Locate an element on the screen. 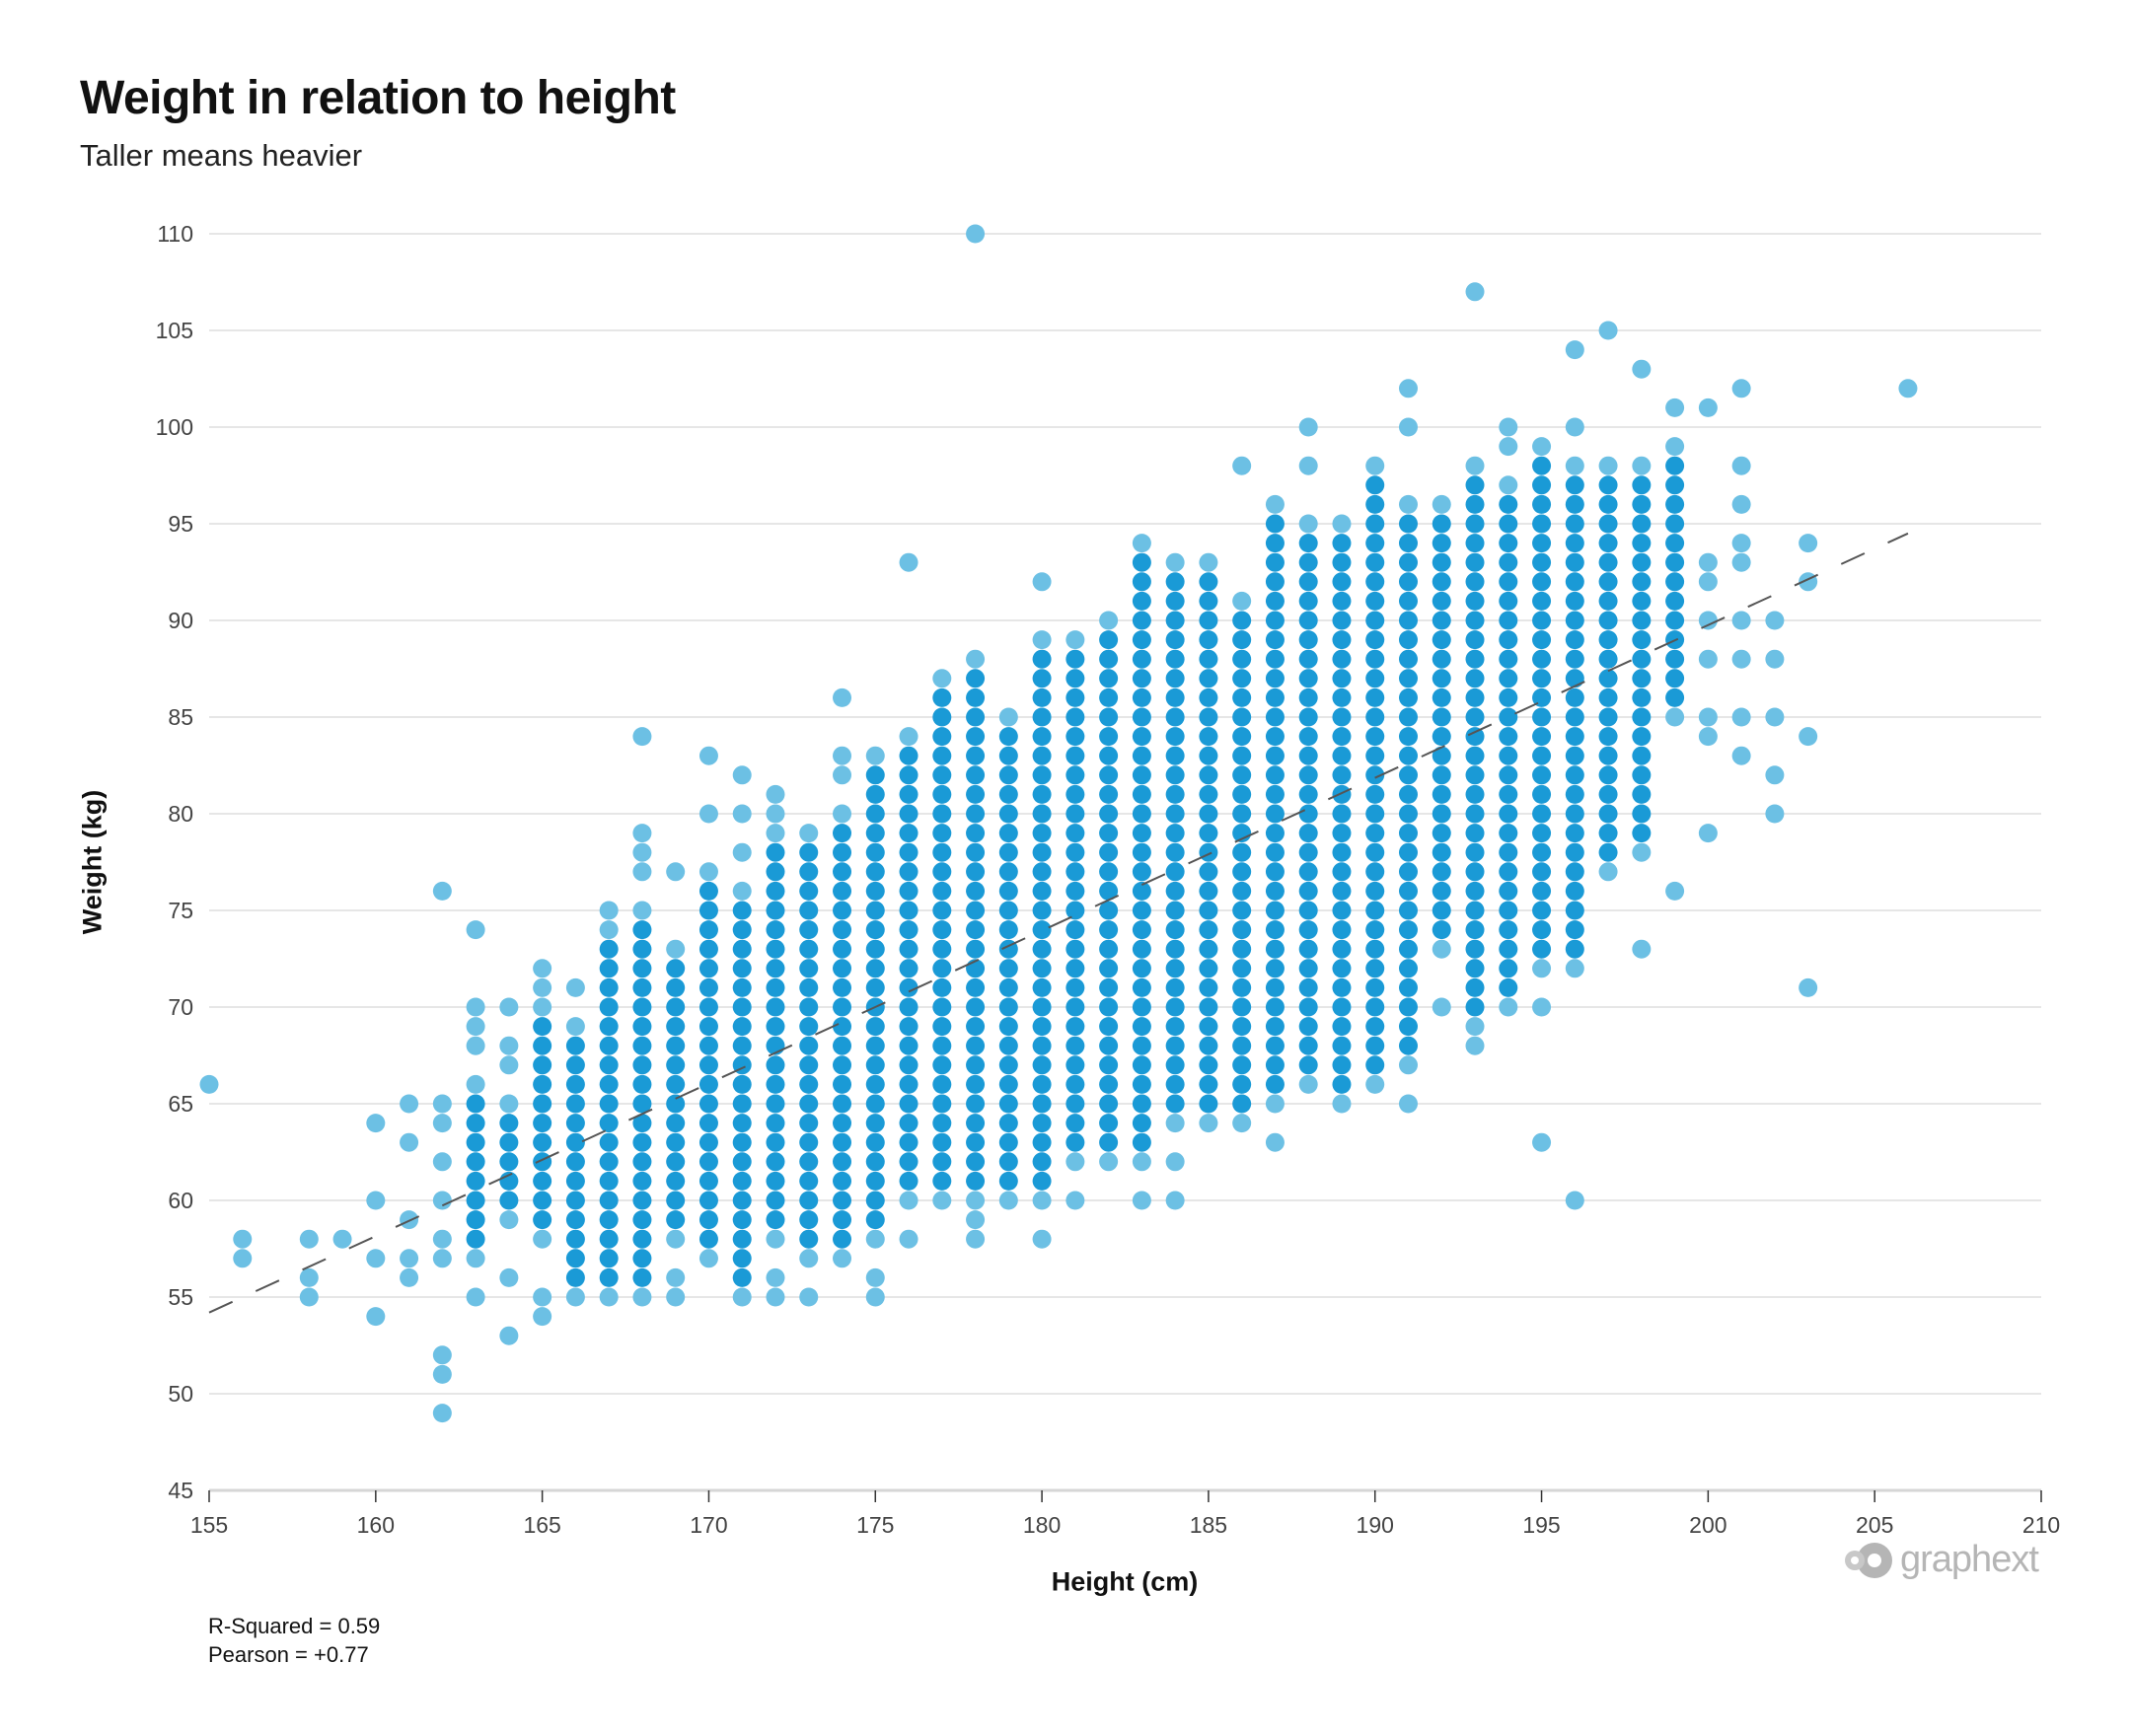 The height and width of the screenshot is (1736, 2131). r-squared: R-Squared = 0.59 is located at coordinates (294, 1626).